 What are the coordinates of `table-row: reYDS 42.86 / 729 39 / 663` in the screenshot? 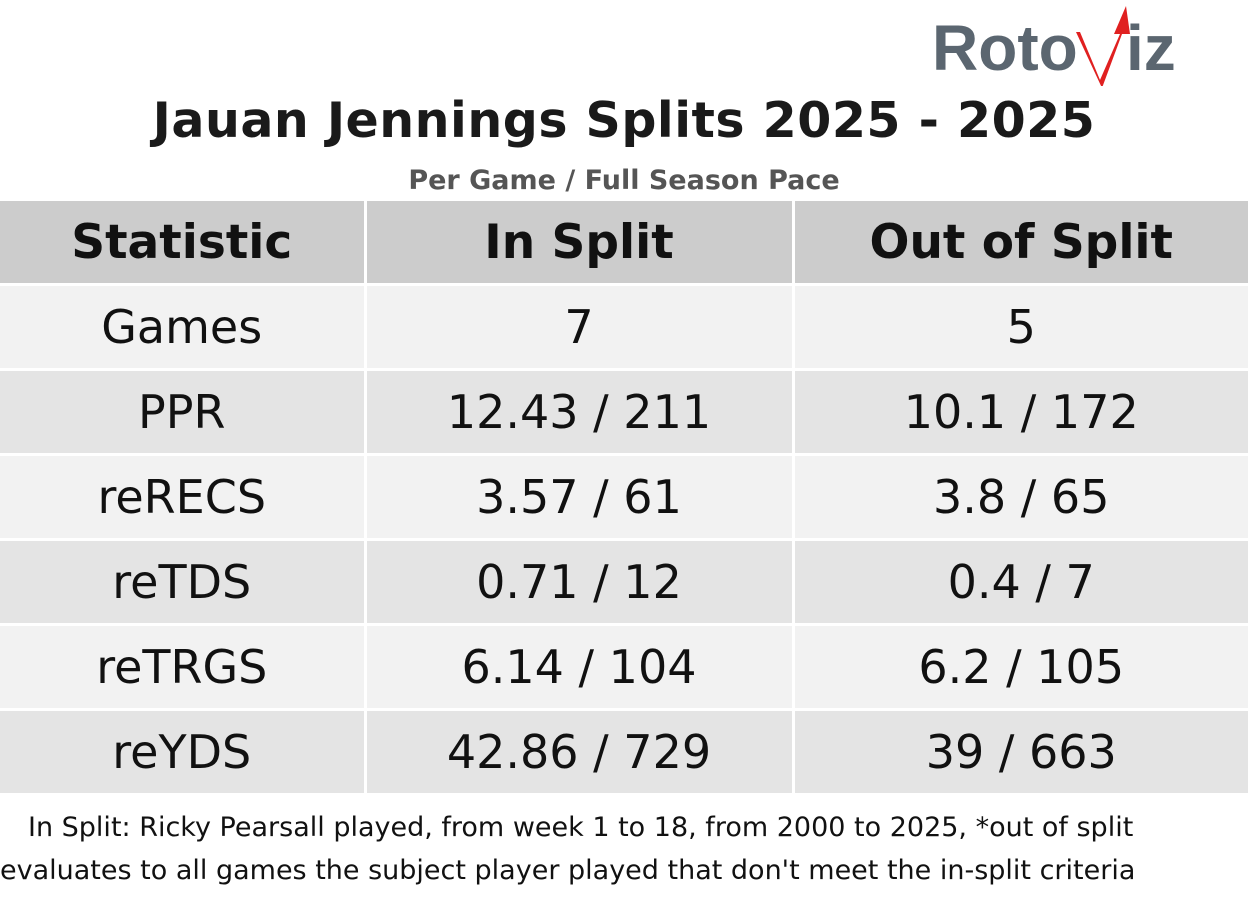 It's located at (624, 750).